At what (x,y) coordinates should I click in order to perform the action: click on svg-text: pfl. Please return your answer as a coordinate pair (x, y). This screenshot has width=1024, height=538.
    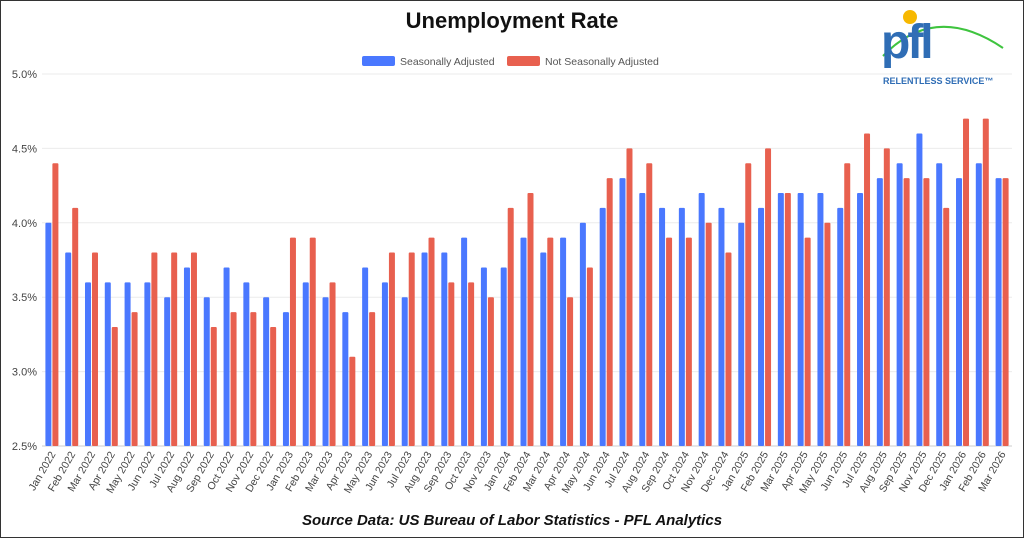
    Looking at the image, I should click on (906, 42).